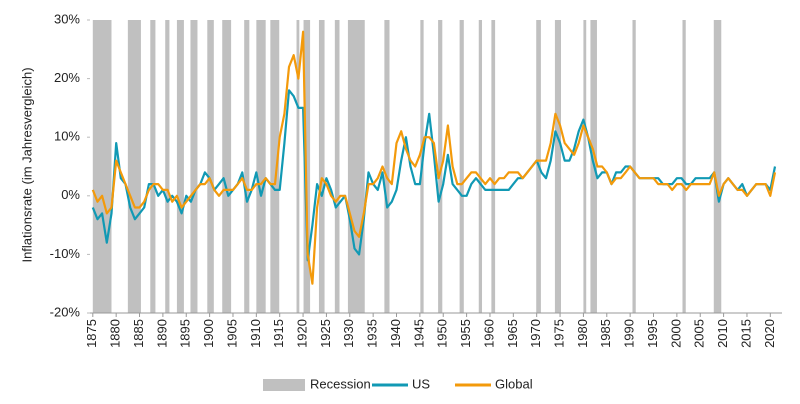 The width and height of the screenshot is (800, 404). I want to click on x-tick-label: 1890, so click(161, 333).